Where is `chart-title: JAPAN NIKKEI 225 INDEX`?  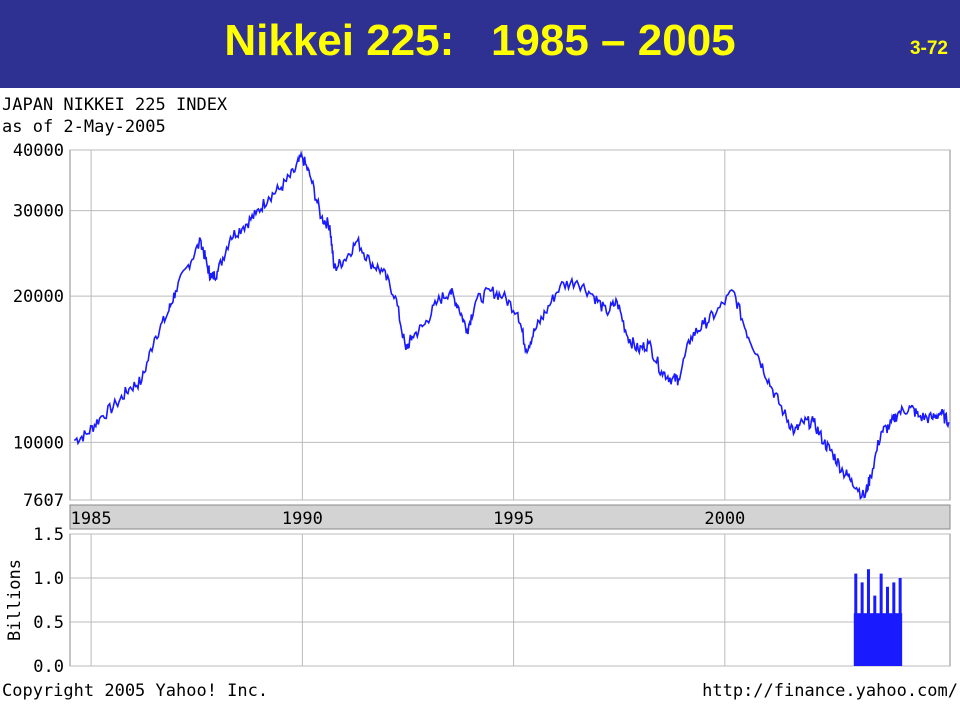 chart-title: JAPAN NIKKEI 225 INDEX is located at coordinates (115, 105).